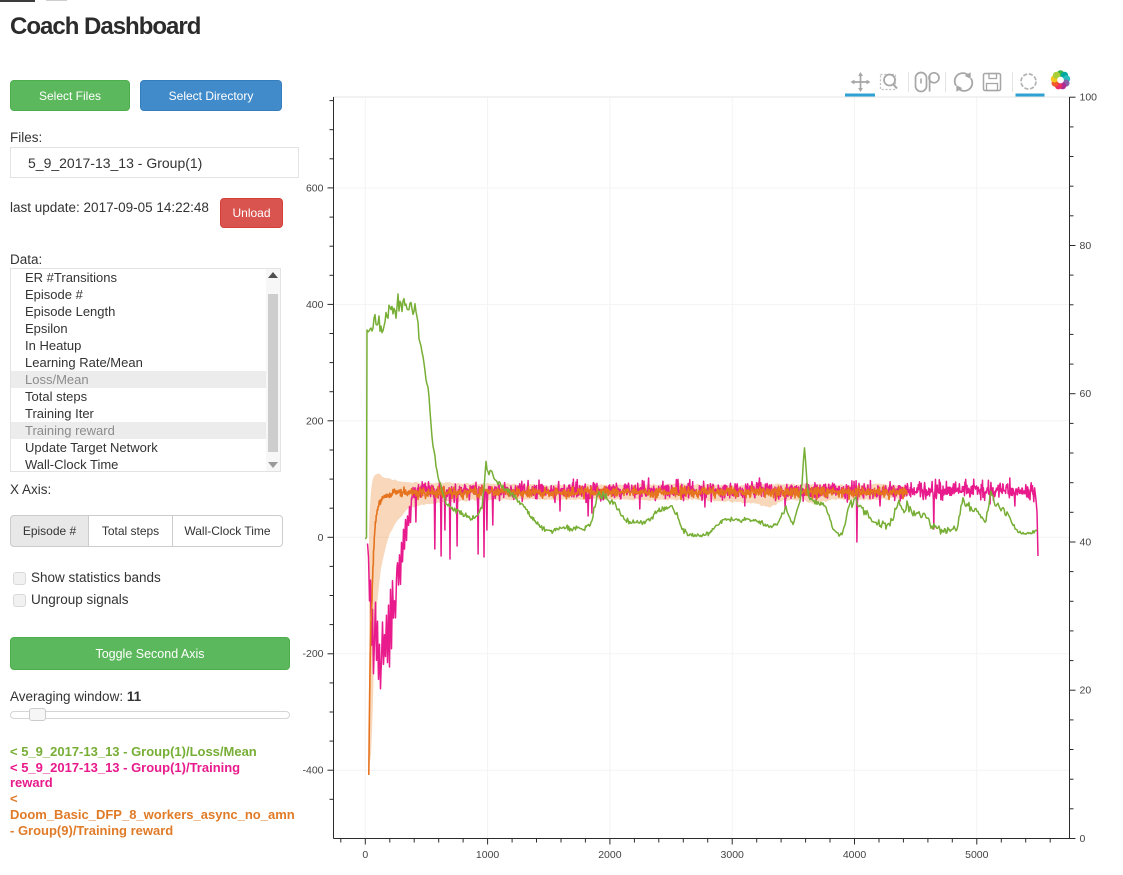 The width and height of the screenshot is (1123, 875). I want to click on svg-text: 2000, so click(610, 855).